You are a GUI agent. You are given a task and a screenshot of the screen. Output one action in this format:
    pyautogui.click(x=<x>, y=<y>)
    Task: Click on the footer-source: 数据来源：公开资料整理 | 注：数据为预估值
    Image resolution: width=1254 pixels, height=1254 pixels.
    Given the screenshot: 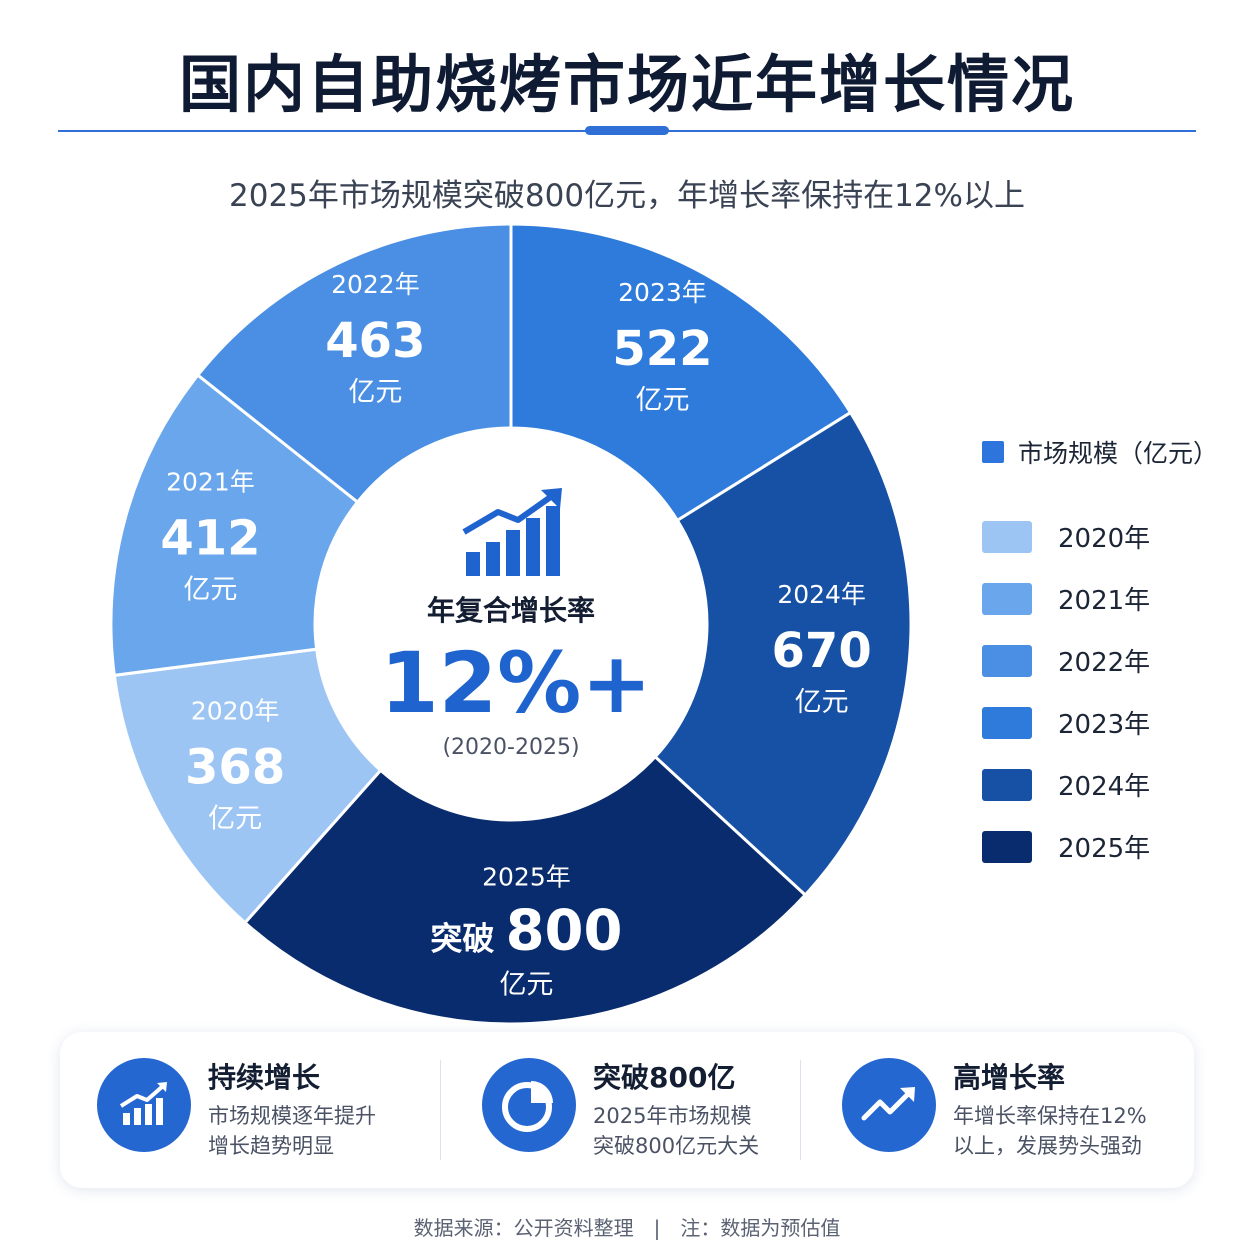 What is the action you would take?
    pyautogui.click(x=627, y=1228)
    